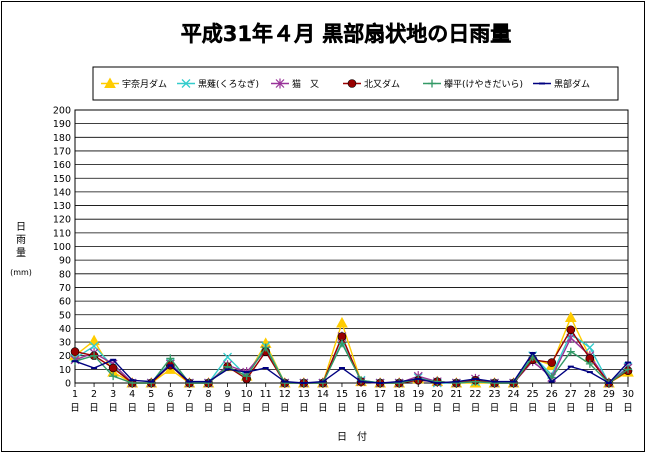  Describe the element at coordinates (62, 165) in the screenshot. I see `y-tick-label: 160` at that location.